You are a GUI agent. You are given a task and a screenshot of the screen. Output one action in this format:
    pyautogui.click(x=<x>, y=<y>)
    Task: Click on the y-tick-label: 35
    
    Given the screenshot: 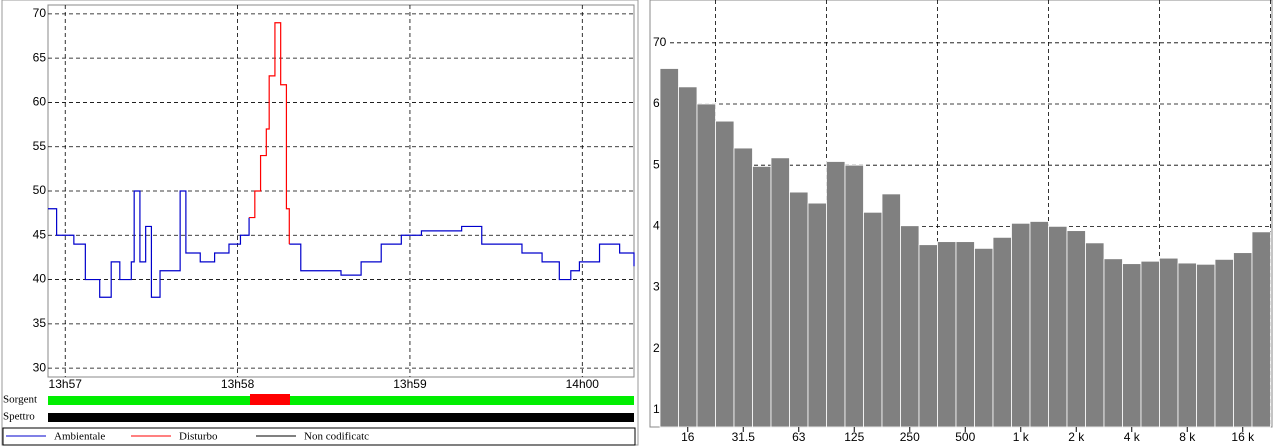 What is the action you would take?
    pyautogui.click(x=40, y=323)
    